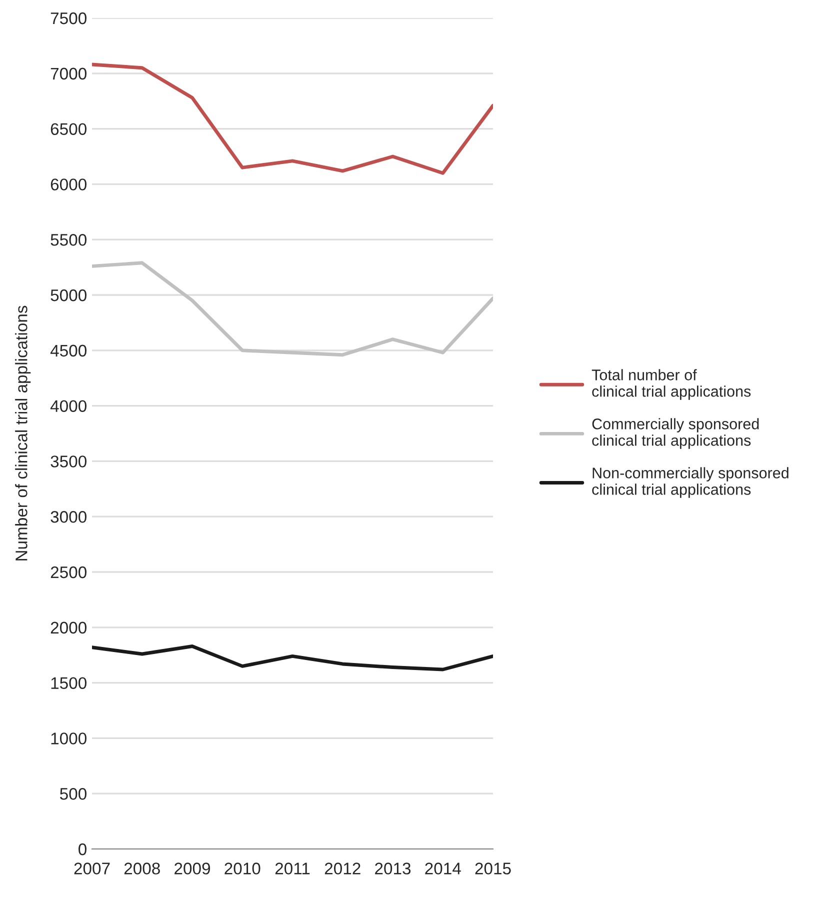  I want to click on x-tick-label: 2015, so click(493, 868).